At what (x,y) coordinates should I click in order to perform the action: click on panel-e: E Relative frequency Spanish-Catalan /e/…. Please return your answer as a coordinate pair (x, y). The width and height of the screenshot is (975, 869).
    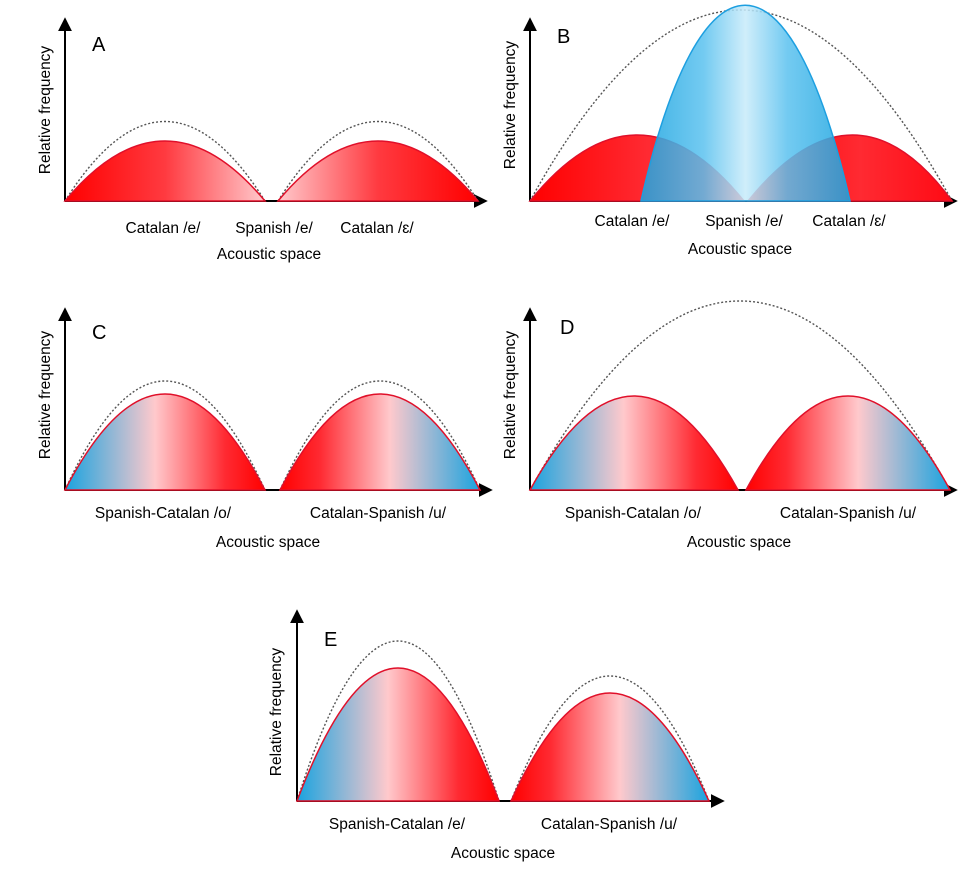
    Looking at the image, I should click on (496, 735).